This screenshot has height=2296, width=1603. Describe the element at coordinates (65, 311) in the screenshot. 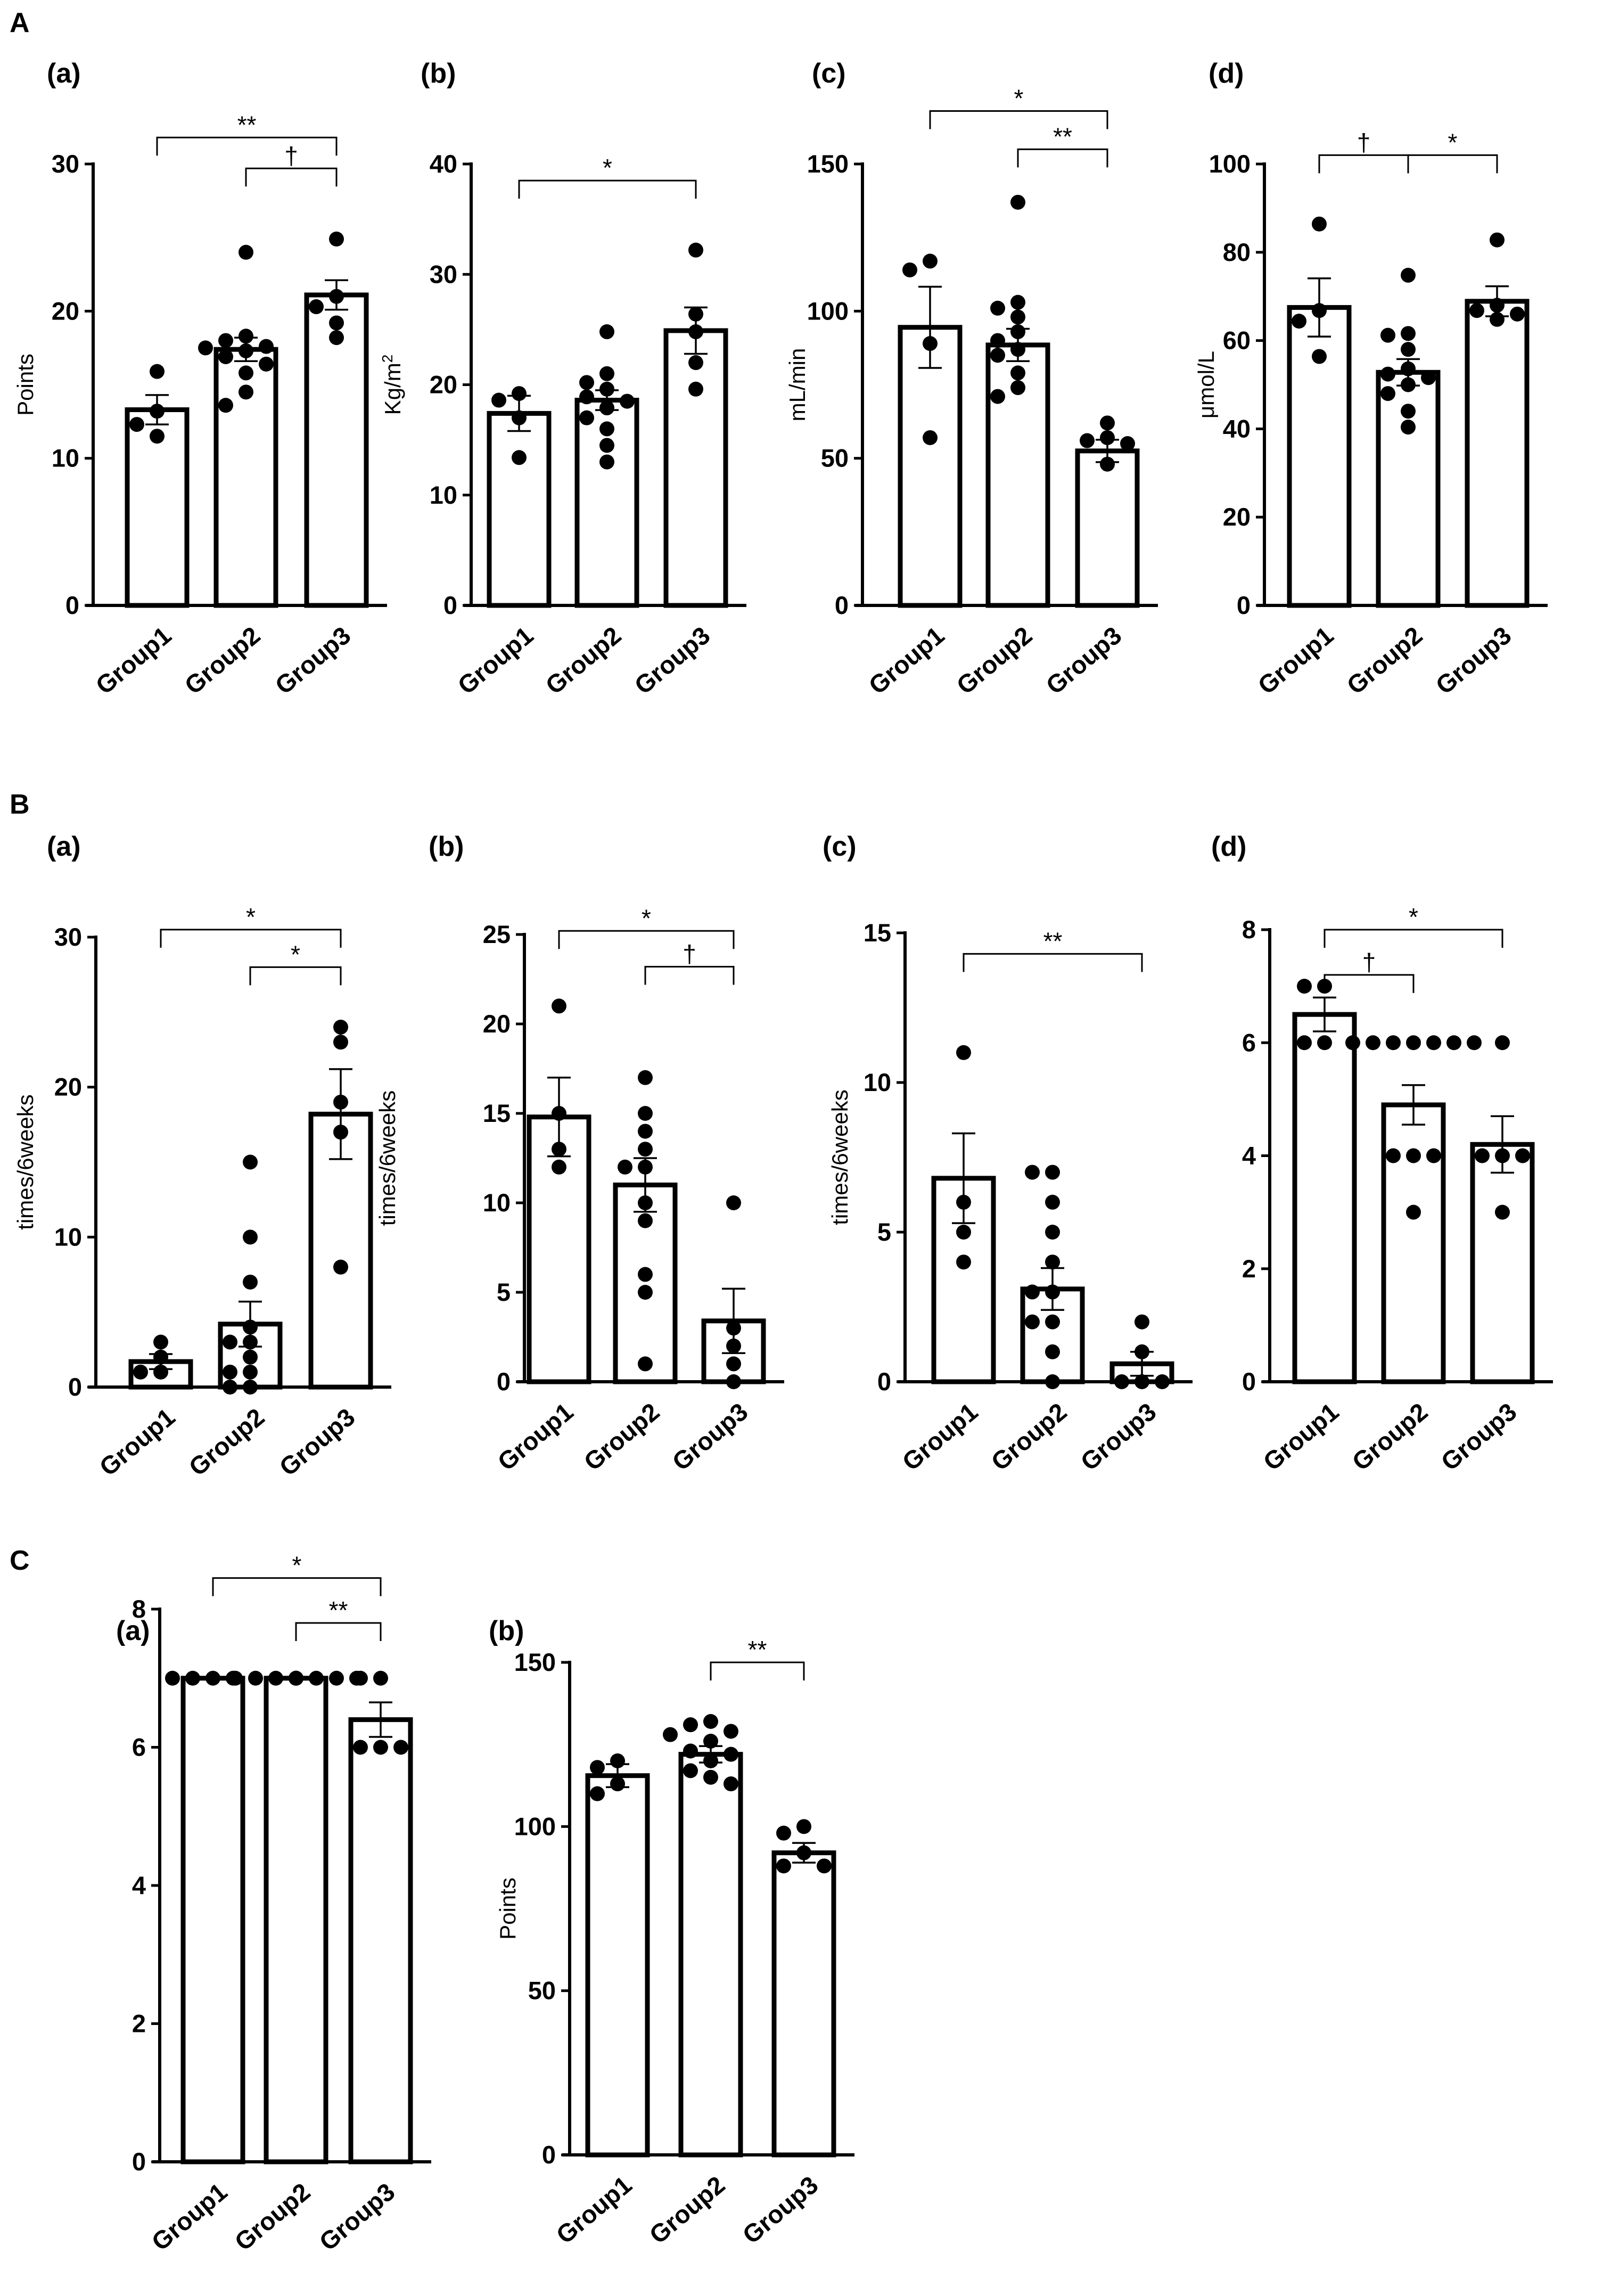

I see `y-tick-label: 20` at that location.